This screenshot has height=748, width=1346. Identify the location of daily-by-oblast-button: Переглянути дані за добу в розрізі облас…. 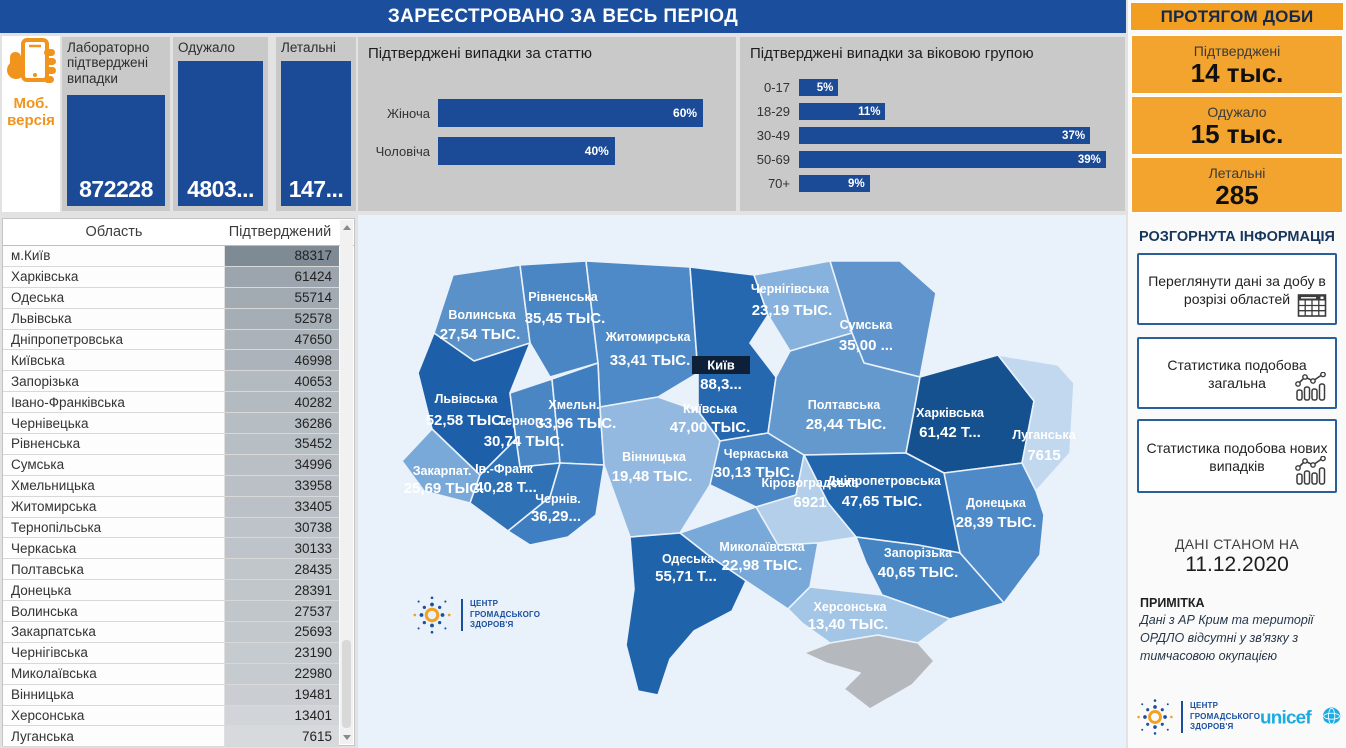
(1237, 289).